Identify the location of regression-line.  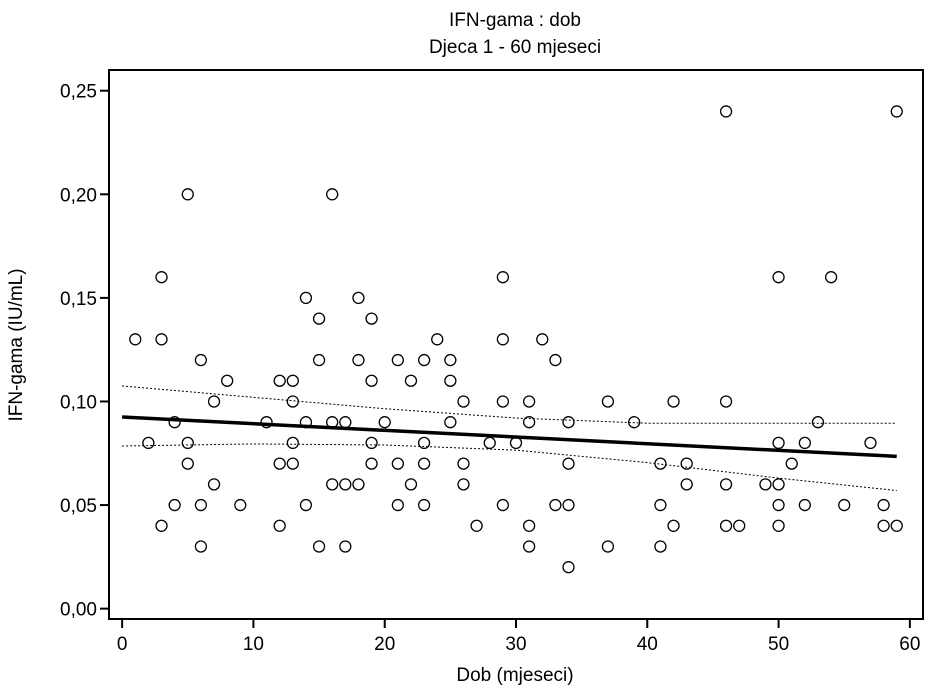
(509, 437).